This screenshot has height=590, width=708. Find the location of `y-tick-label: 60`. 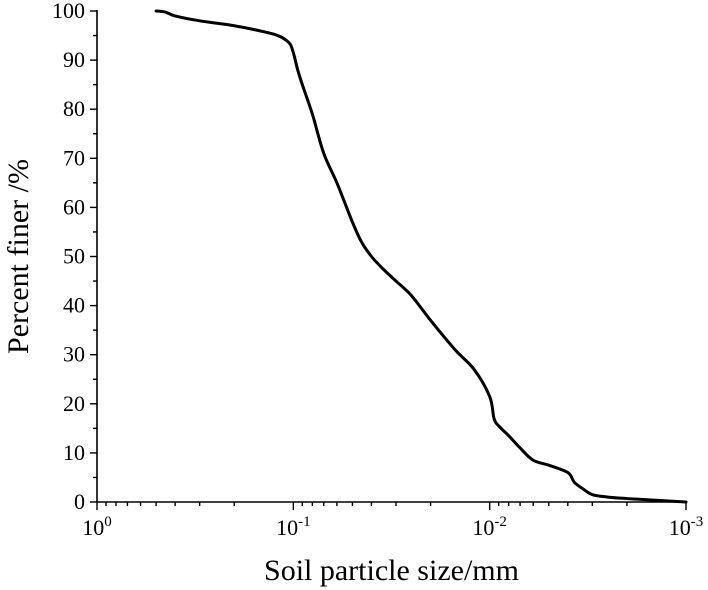

y-tick-label: 60 is located at coordinates (74, 206).